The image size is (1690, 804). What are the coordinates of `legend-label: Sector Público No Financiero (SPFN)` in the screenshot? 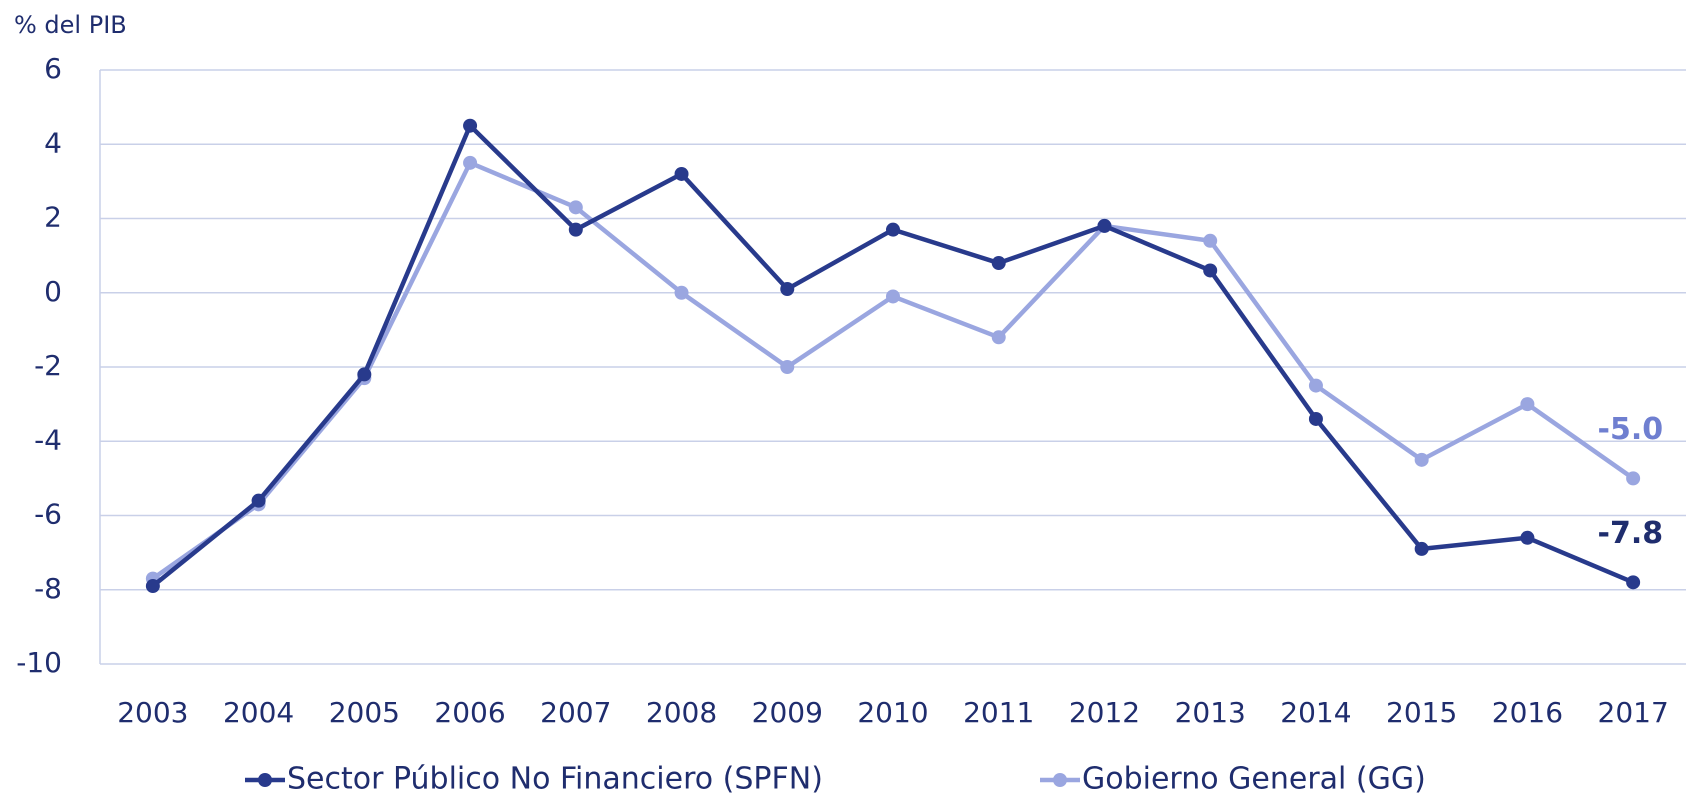 It's located at (555, 779).